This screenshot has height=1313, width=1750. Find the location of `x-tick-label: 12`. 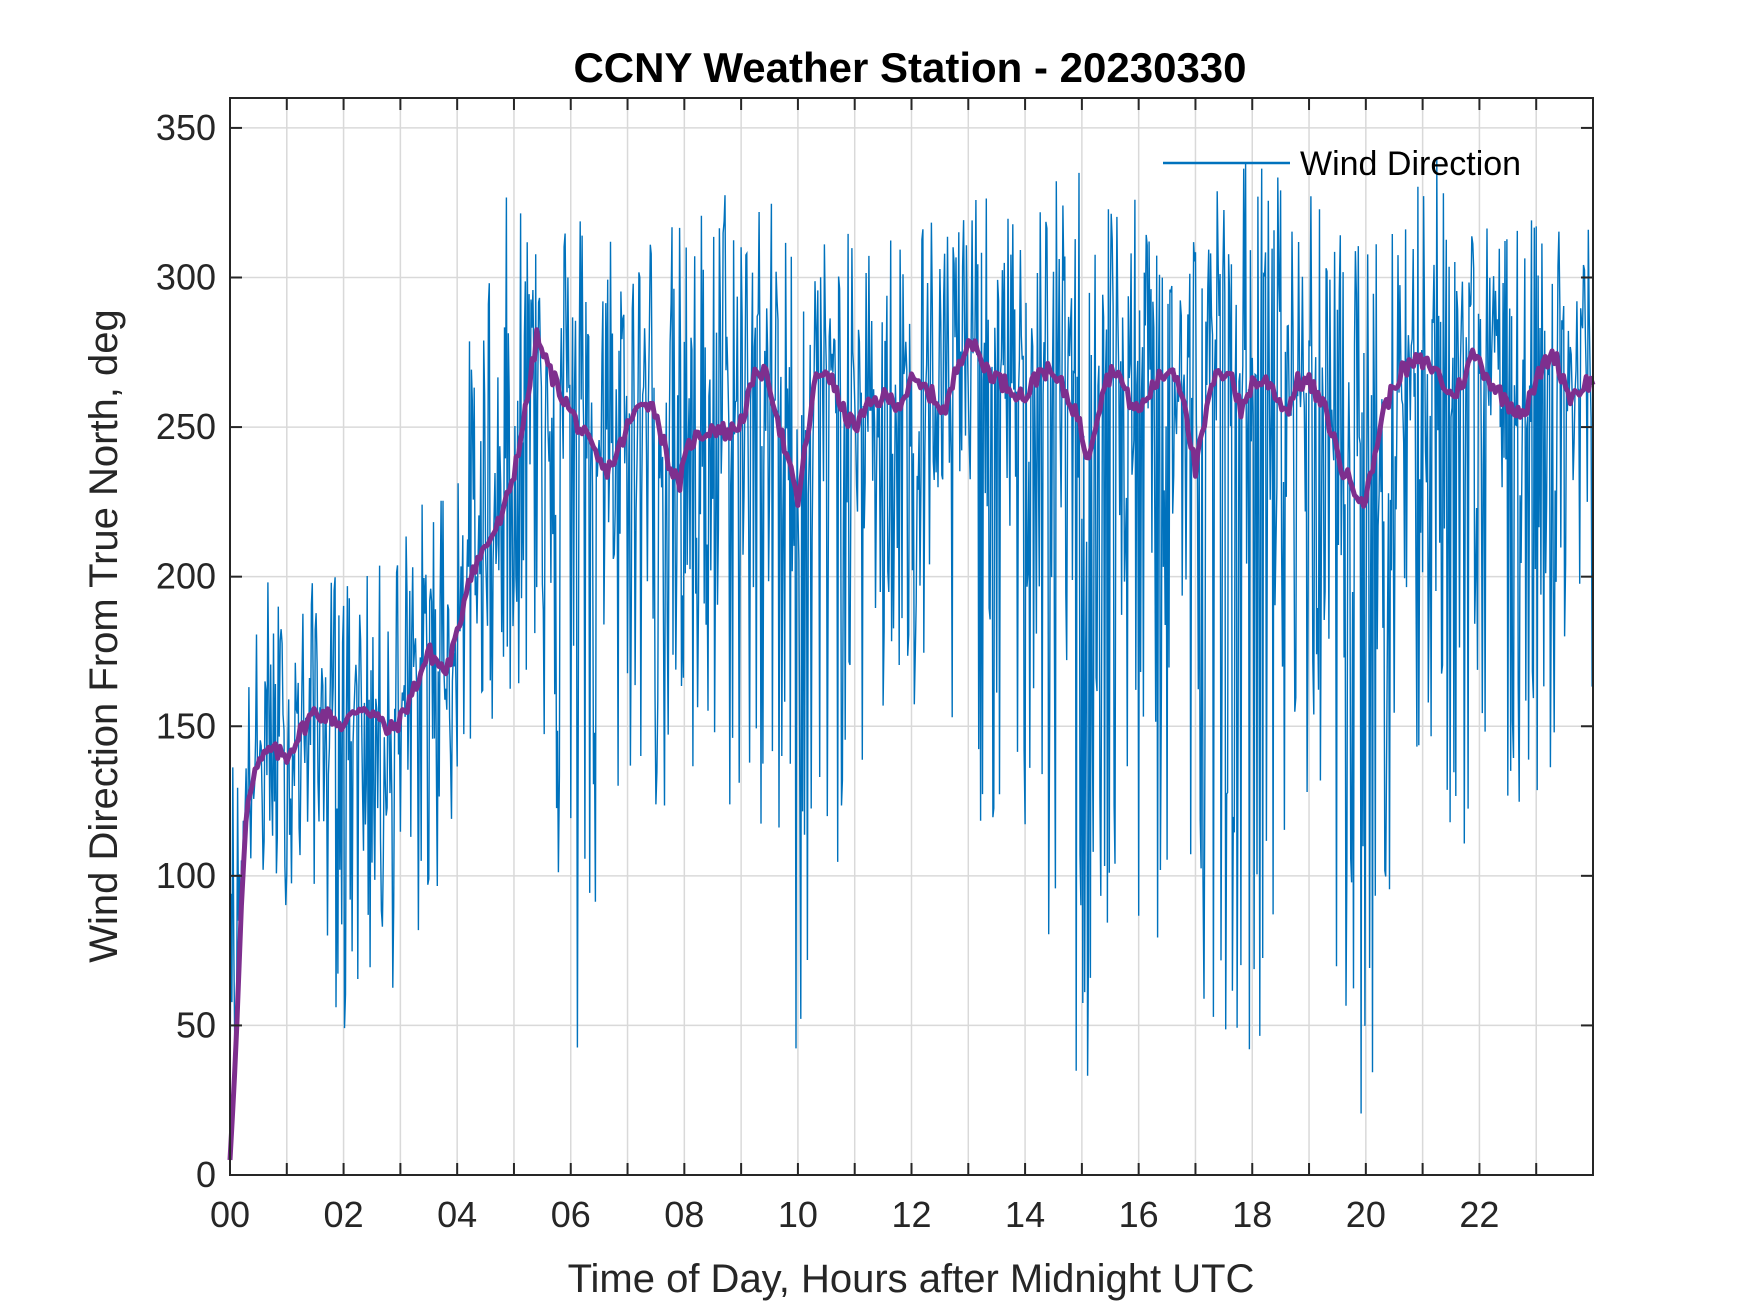

x-tick-label: 12 is located at coordinates (911, 1214).